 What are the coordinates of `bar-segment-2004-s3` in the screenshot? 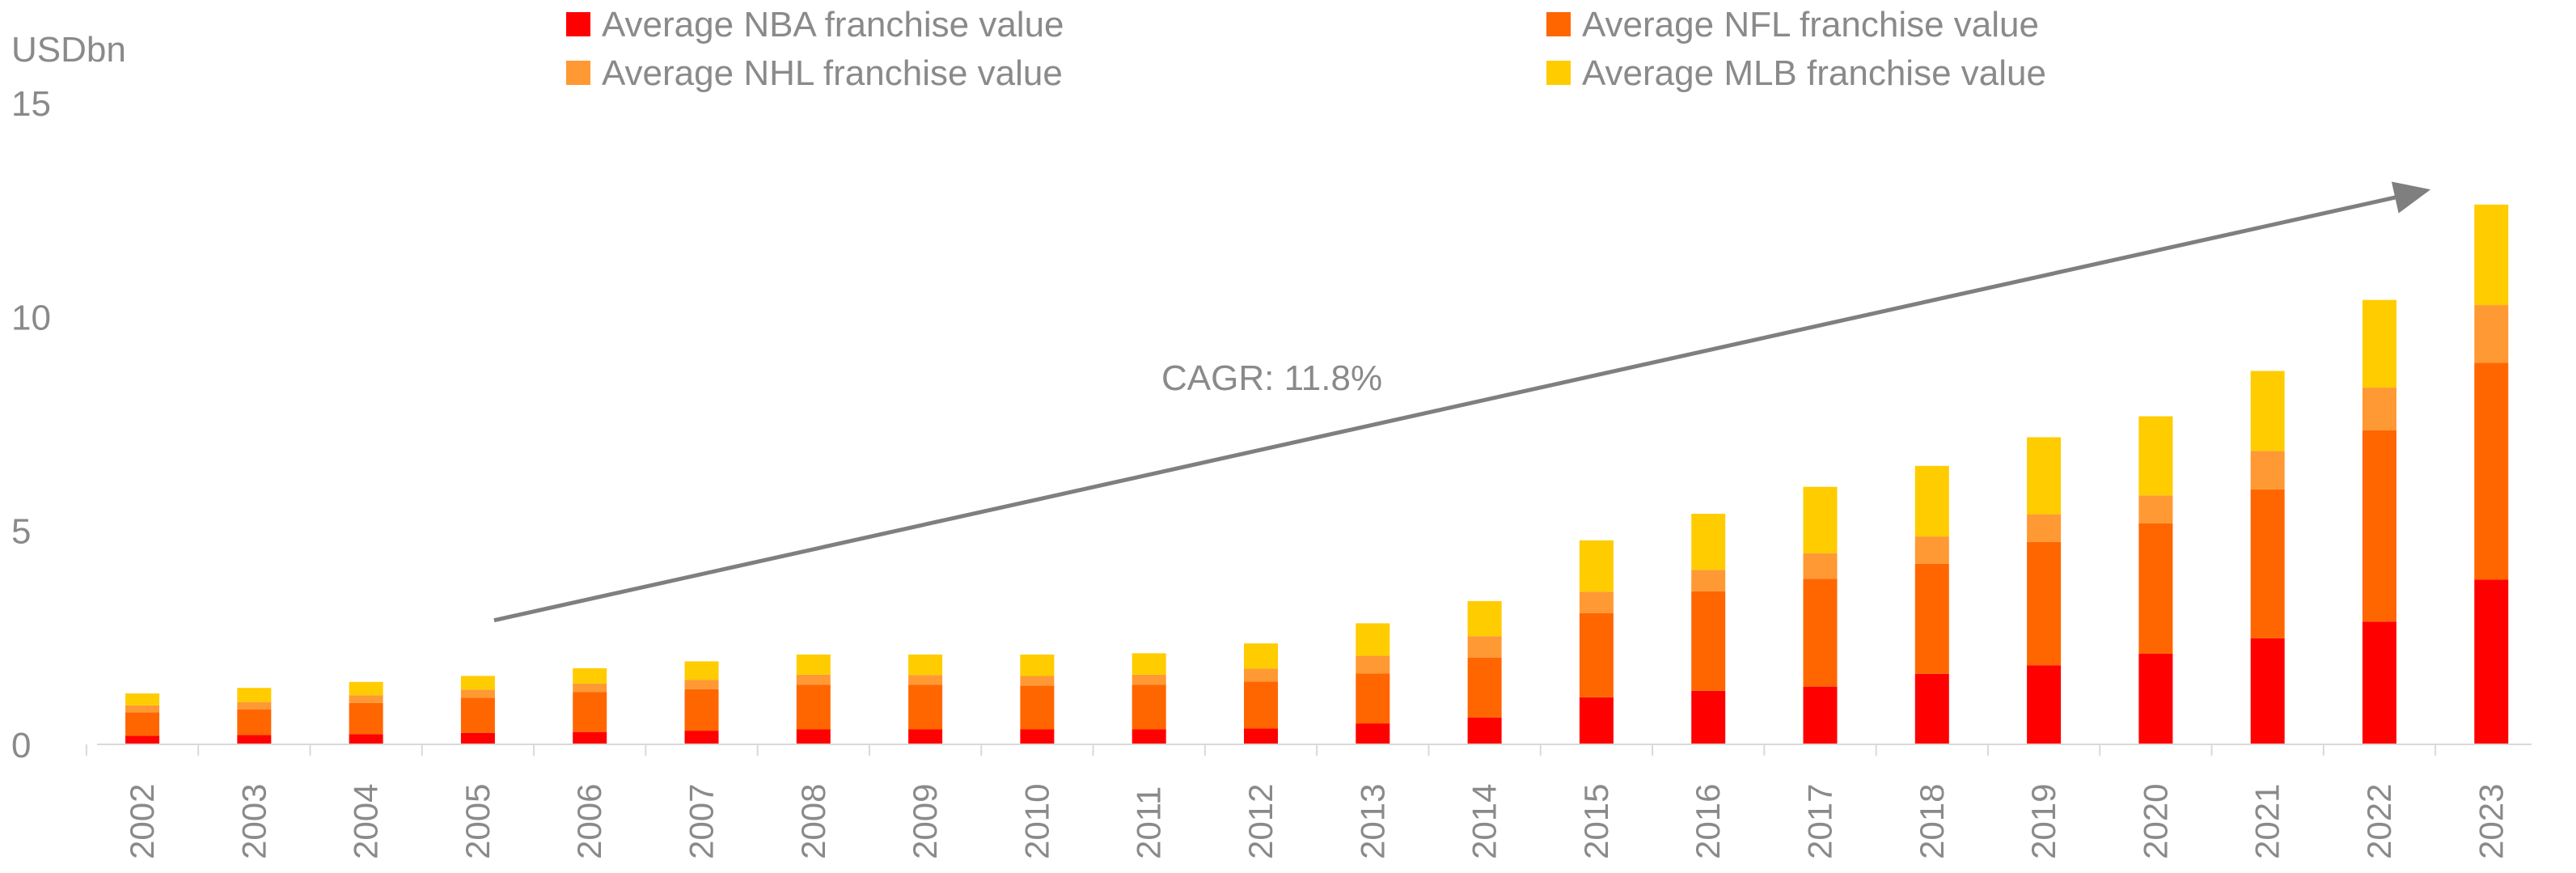 It's located at (366, 689).